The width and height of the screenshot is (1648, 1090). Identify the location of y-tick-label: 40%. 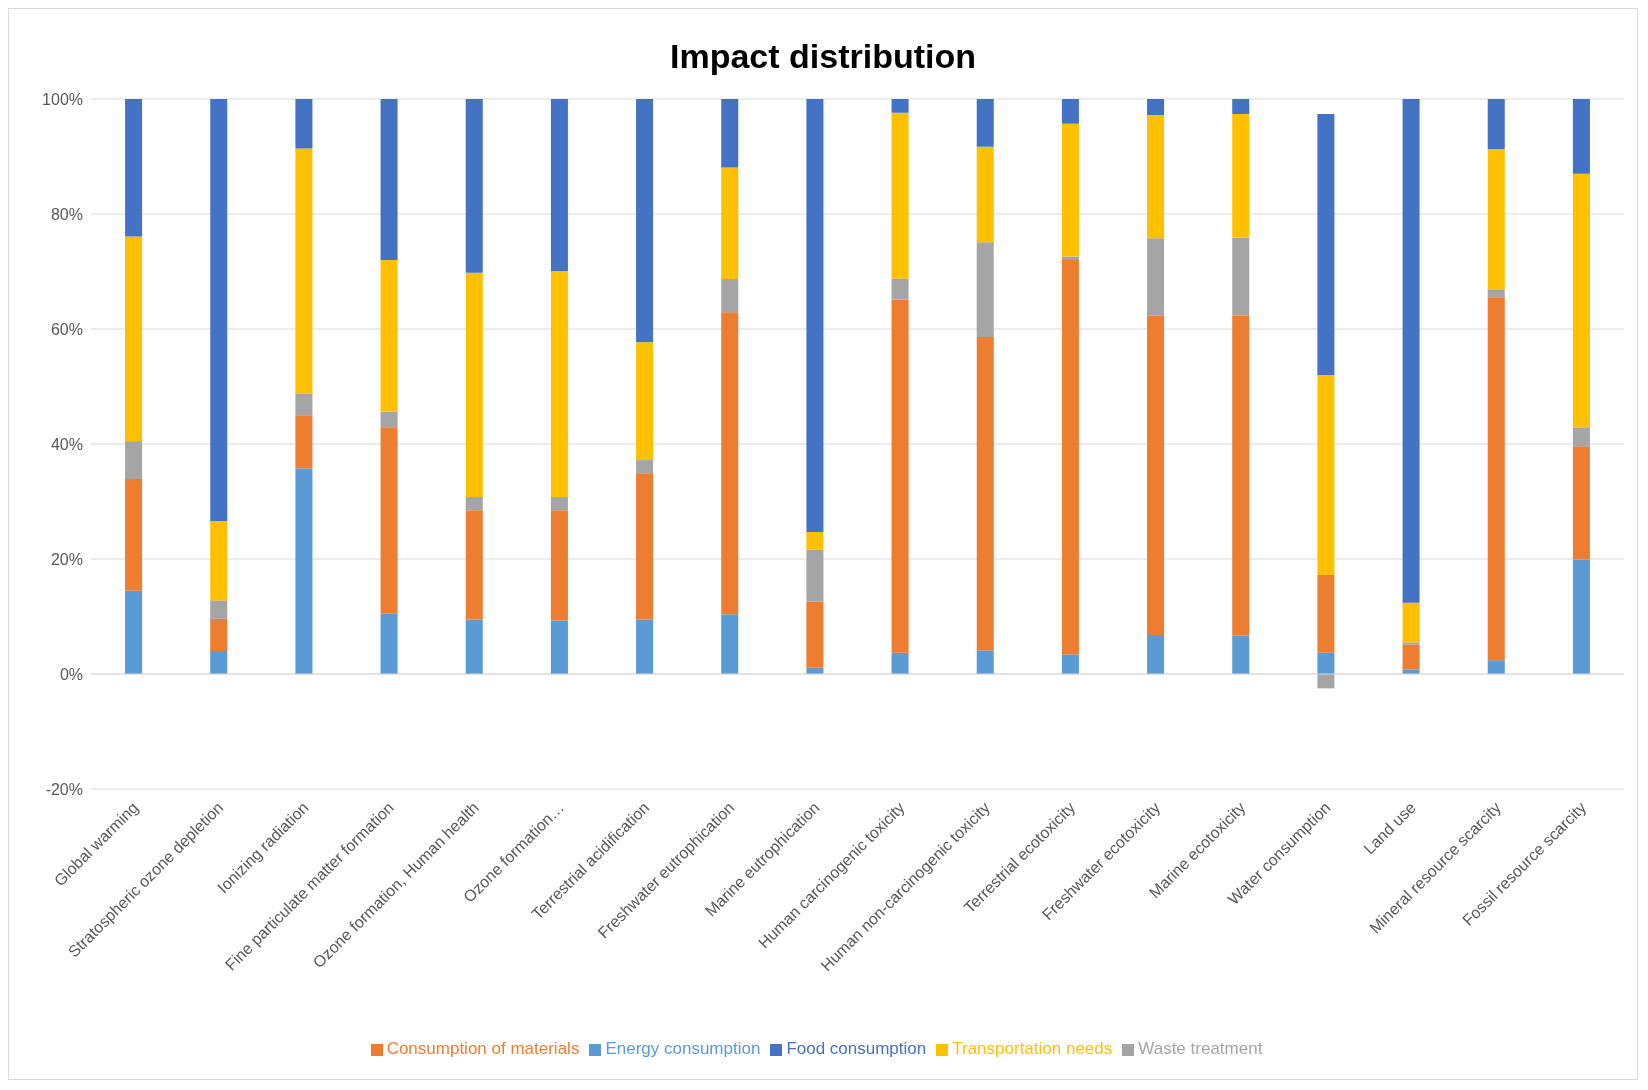
(66, 444).